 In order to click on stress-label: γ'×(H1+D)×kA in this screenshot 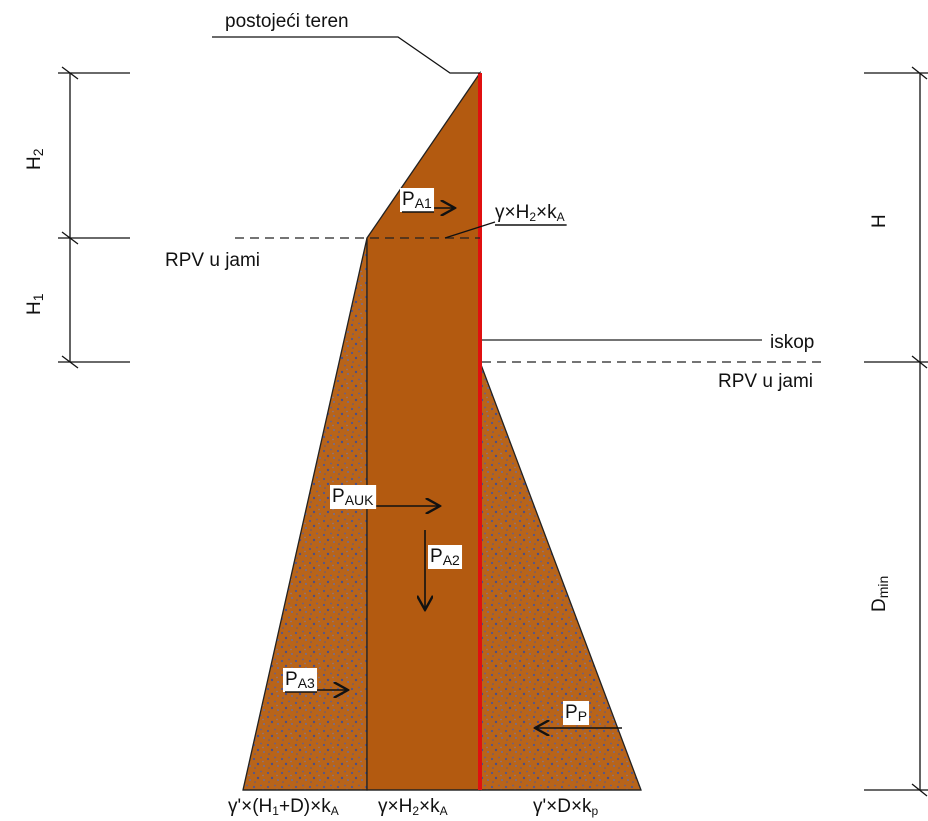, I will do `click(283, 807)`.